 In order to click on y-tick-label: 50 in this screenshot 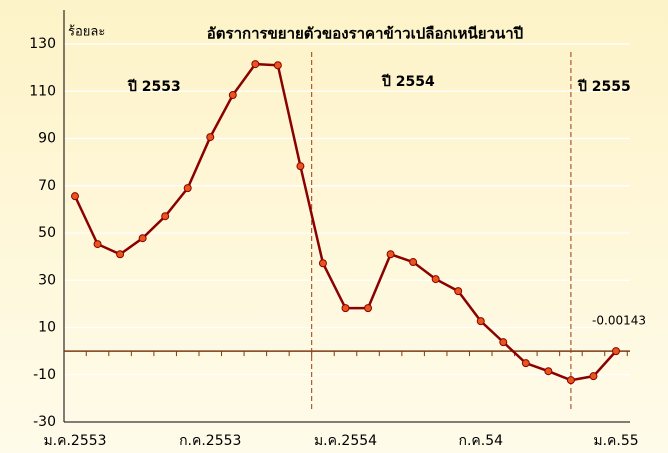, I will do `click(47, 233)`.